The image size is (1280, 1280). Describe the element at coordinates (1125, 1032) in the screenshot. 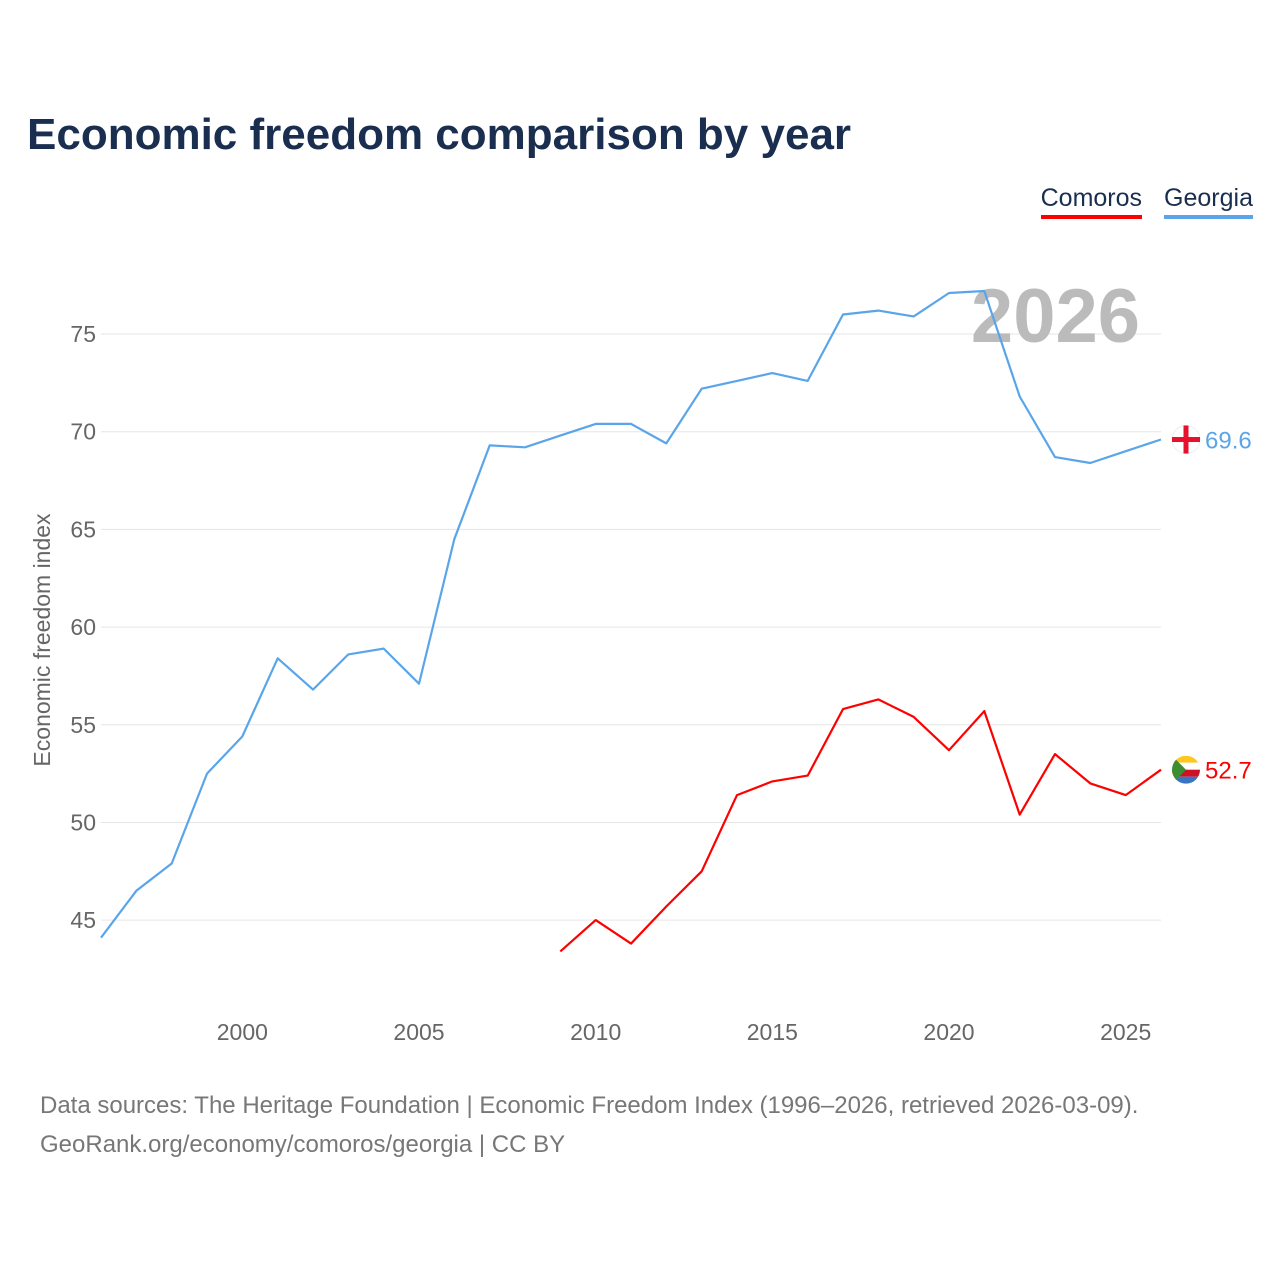

I see `x-tick-label: 2025` at that location.